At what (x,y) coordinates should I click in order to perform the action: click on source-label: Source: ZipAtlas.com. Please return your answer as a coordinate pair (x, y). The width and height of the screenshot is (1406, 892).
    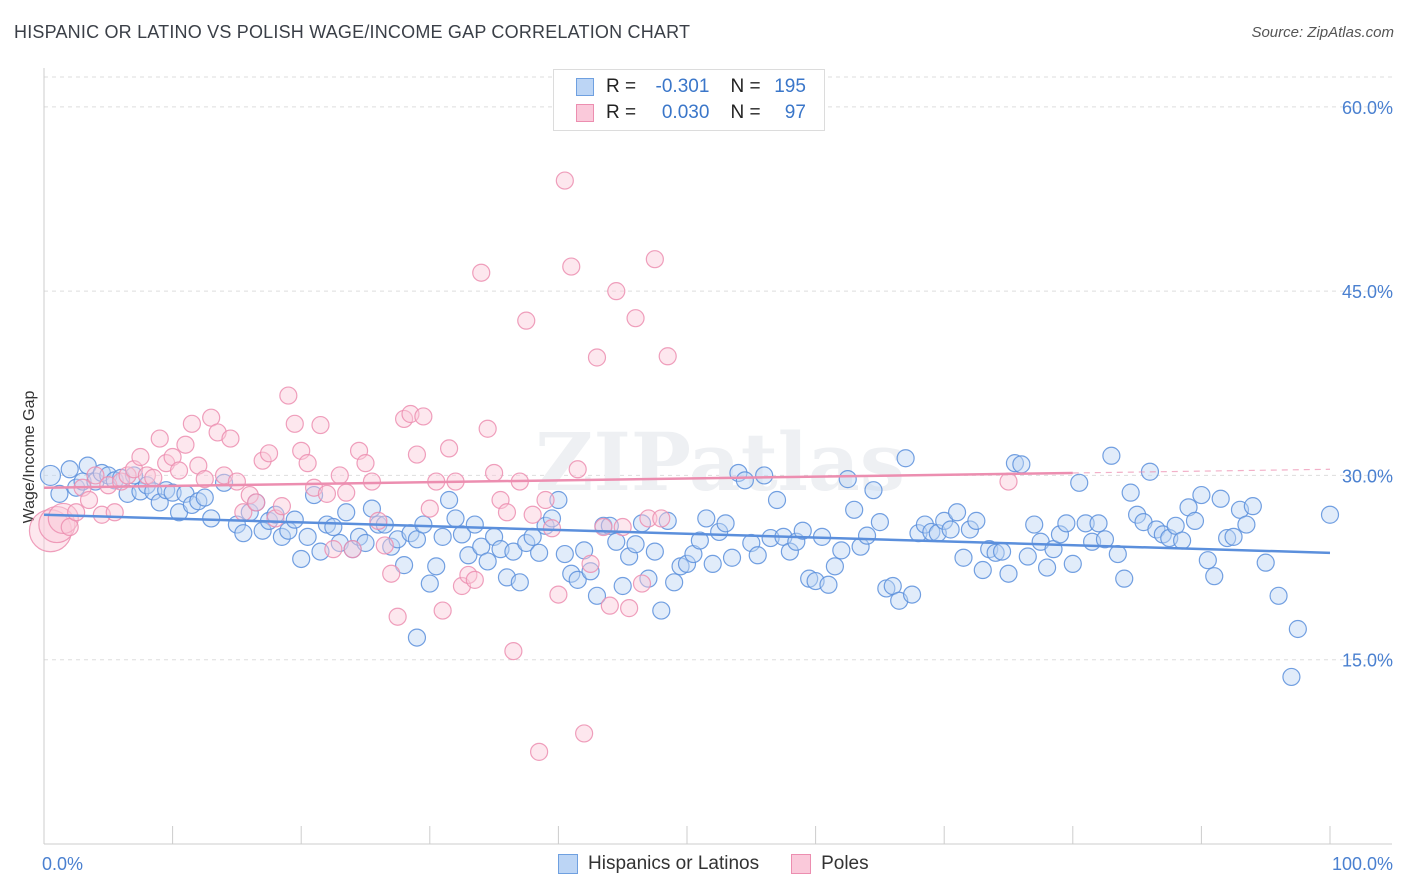
    Looking at the image, I should click on (1322, 32).